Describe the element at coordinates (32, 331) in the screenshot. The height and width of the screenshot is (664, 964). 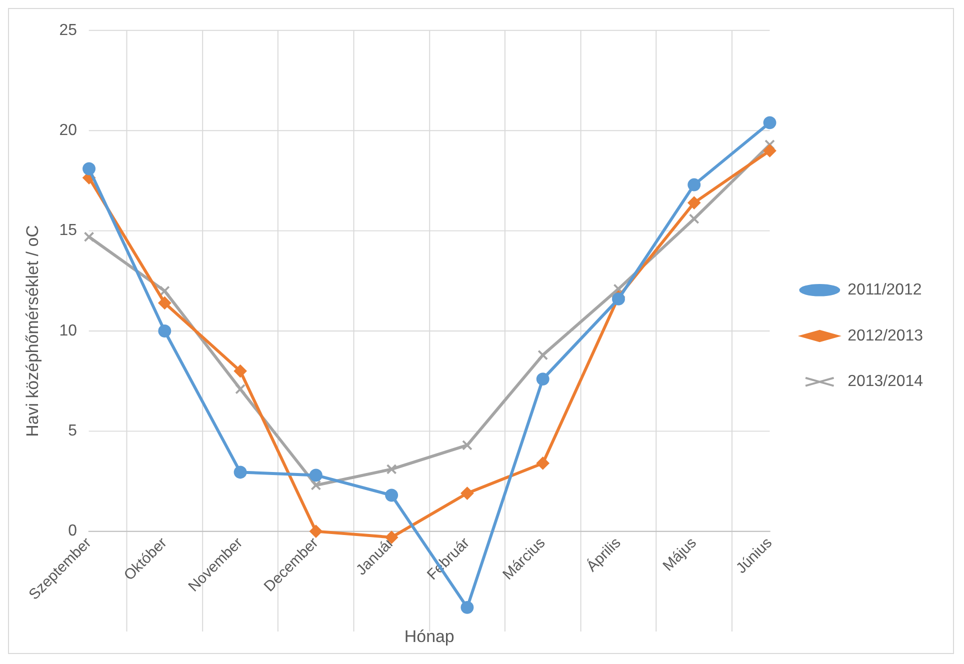
I see `y-axis-title: Havi középhőmérséklet / oC` at that location.